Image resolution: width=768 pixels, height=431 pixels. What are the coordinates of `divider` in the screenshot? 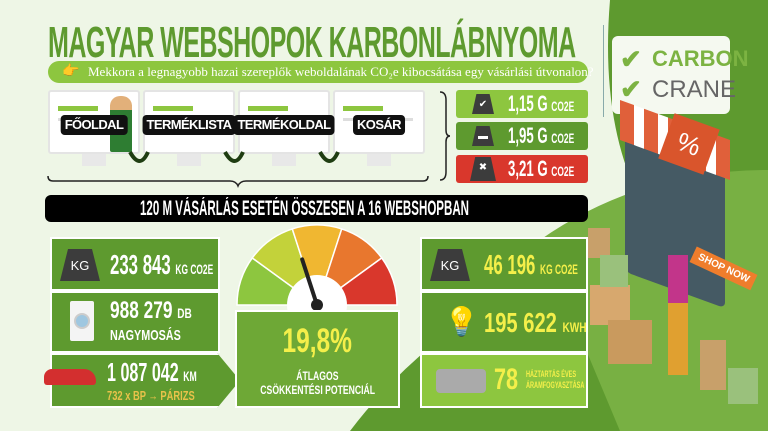 It's located at (603, 71).